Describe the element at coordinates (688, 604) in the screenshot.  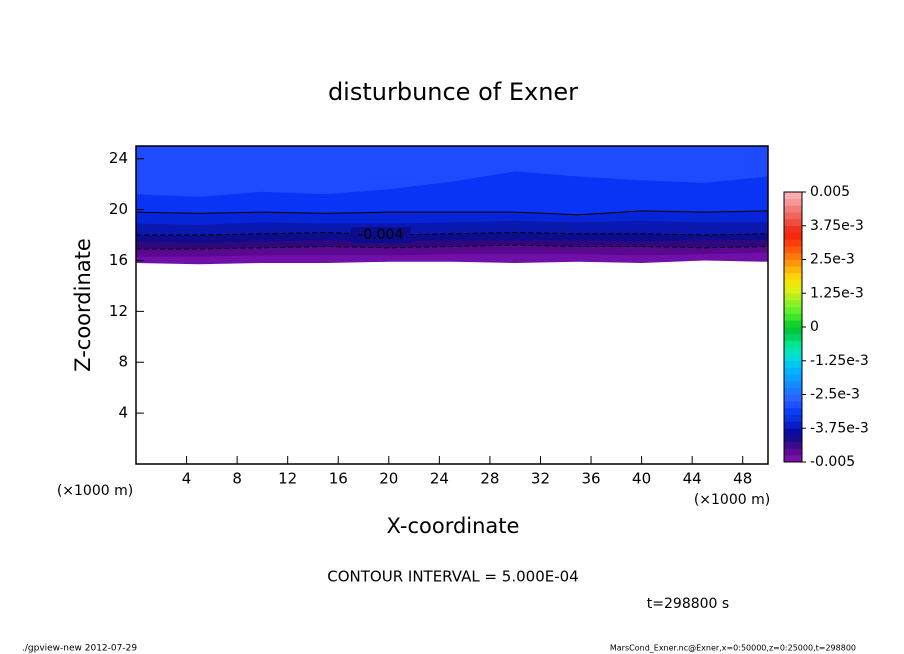
I see `time-label: t=298800 s` at that location.